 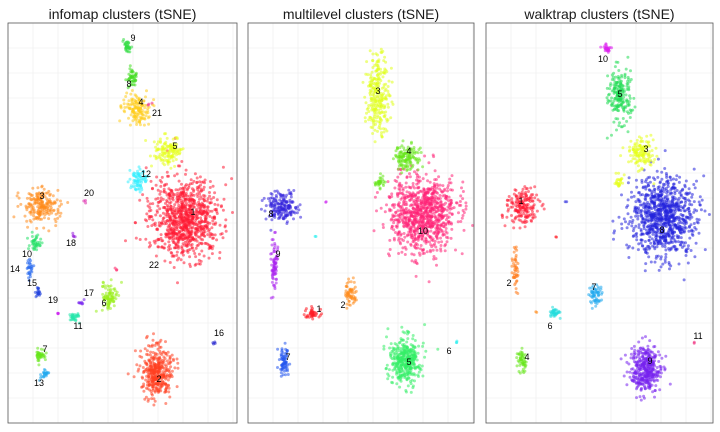 I want to click on cluster-label: 2, so click(x=342, y=305).